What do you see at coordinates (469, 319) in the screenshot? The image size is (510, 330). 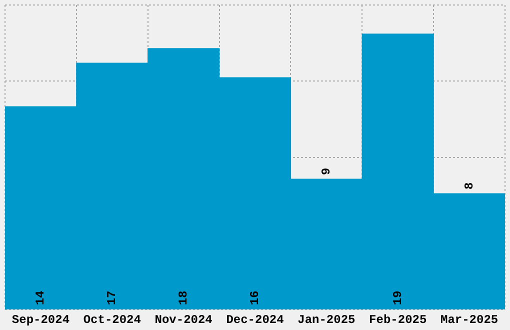 I see `x-tick-label: Mar-2025` at bounding box center [469, 319].